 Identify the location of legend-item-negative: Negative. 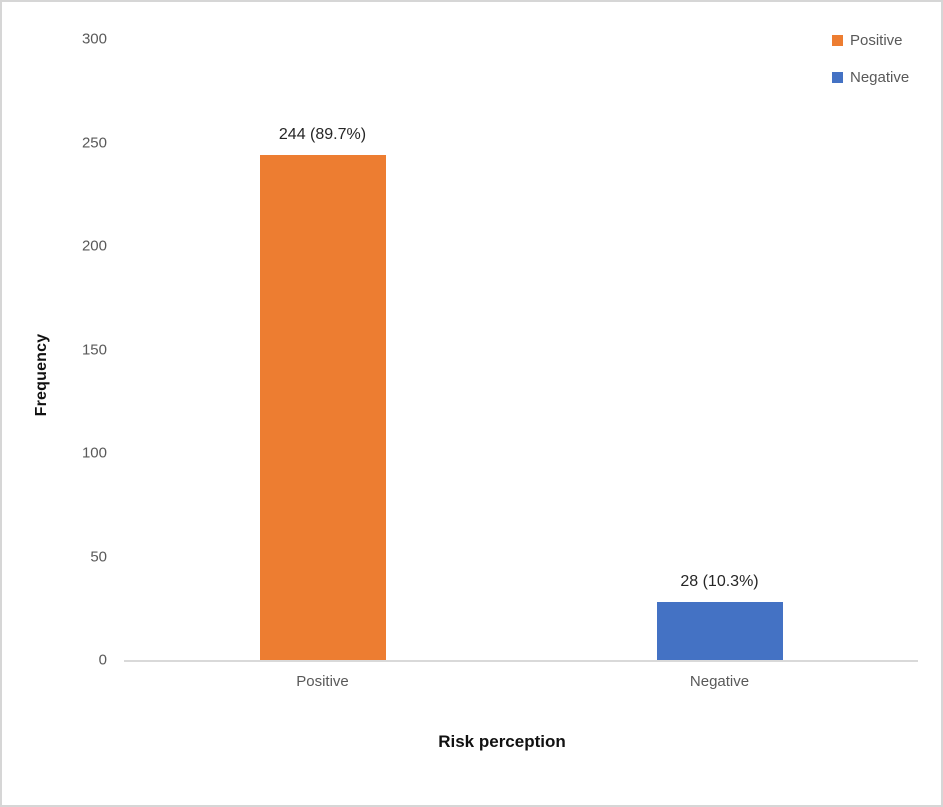
(870, 77).